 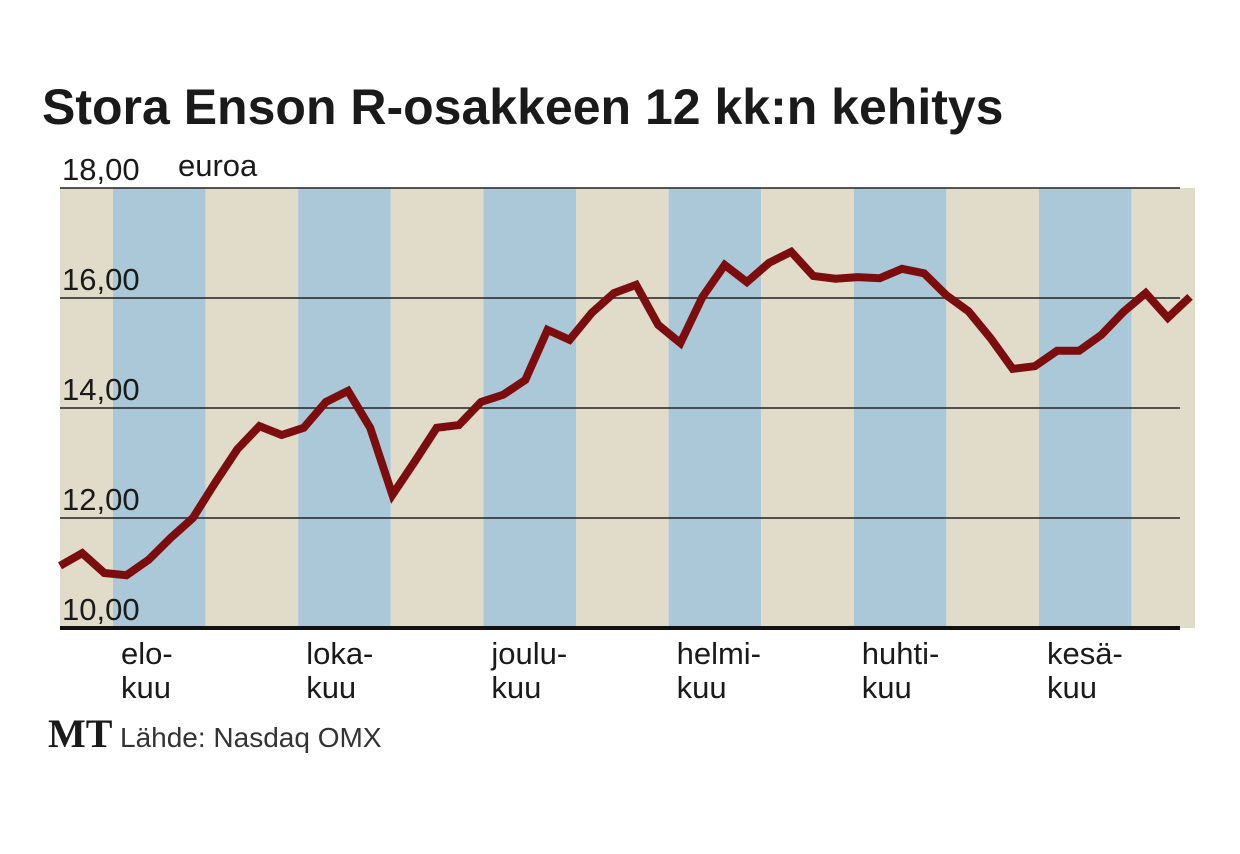 What do you see at coordinates (218, 165) in the screenshot?
I see `unit-label: euroa` at bounding box center [218, 165].